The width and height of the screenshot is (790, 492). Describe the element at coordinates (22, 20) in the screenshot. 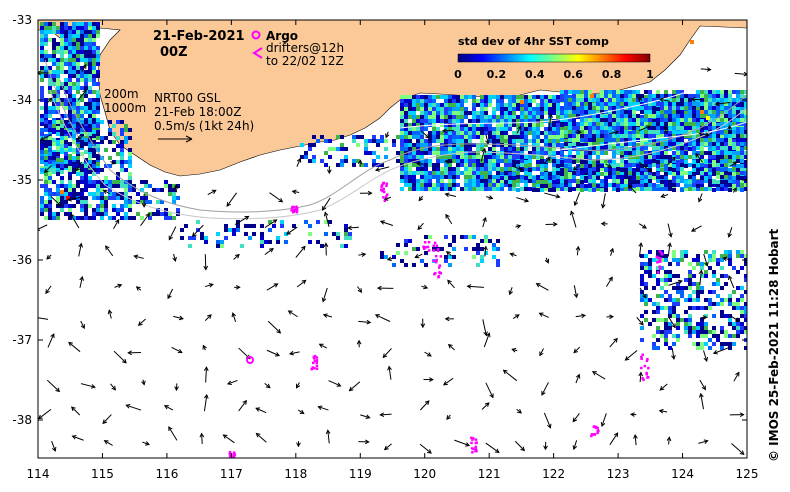

I see `lat-tick-label: -33` at that location.